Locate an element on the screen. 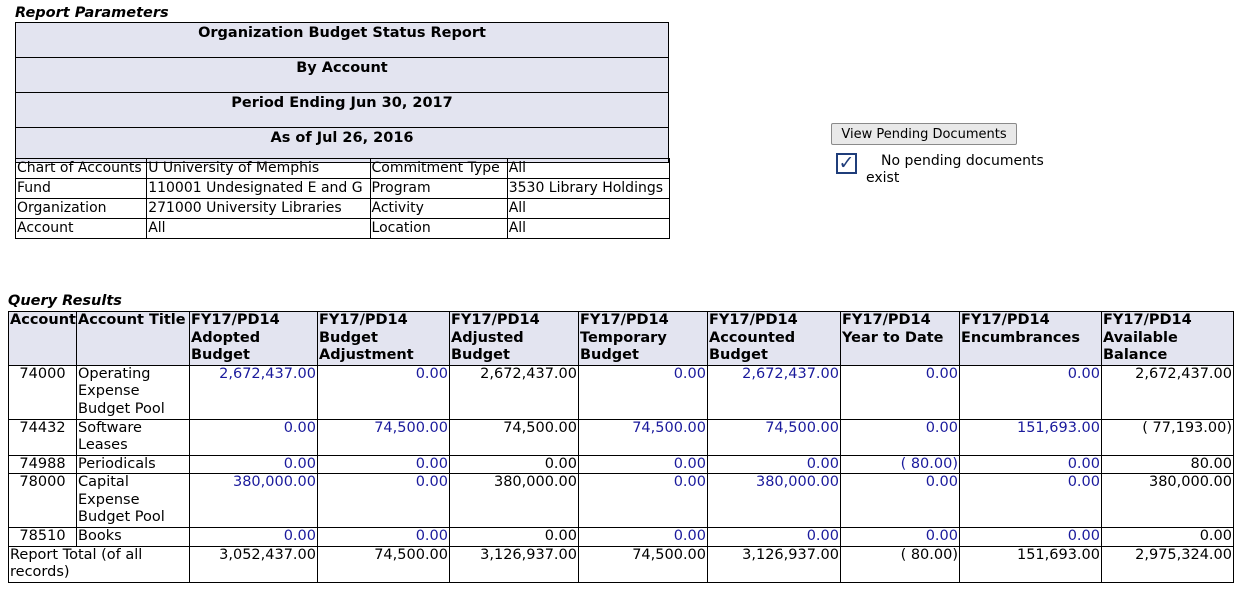 This screenshot has height=601, width=1243. parameter-label: Location is located at coordinates (438, 228).